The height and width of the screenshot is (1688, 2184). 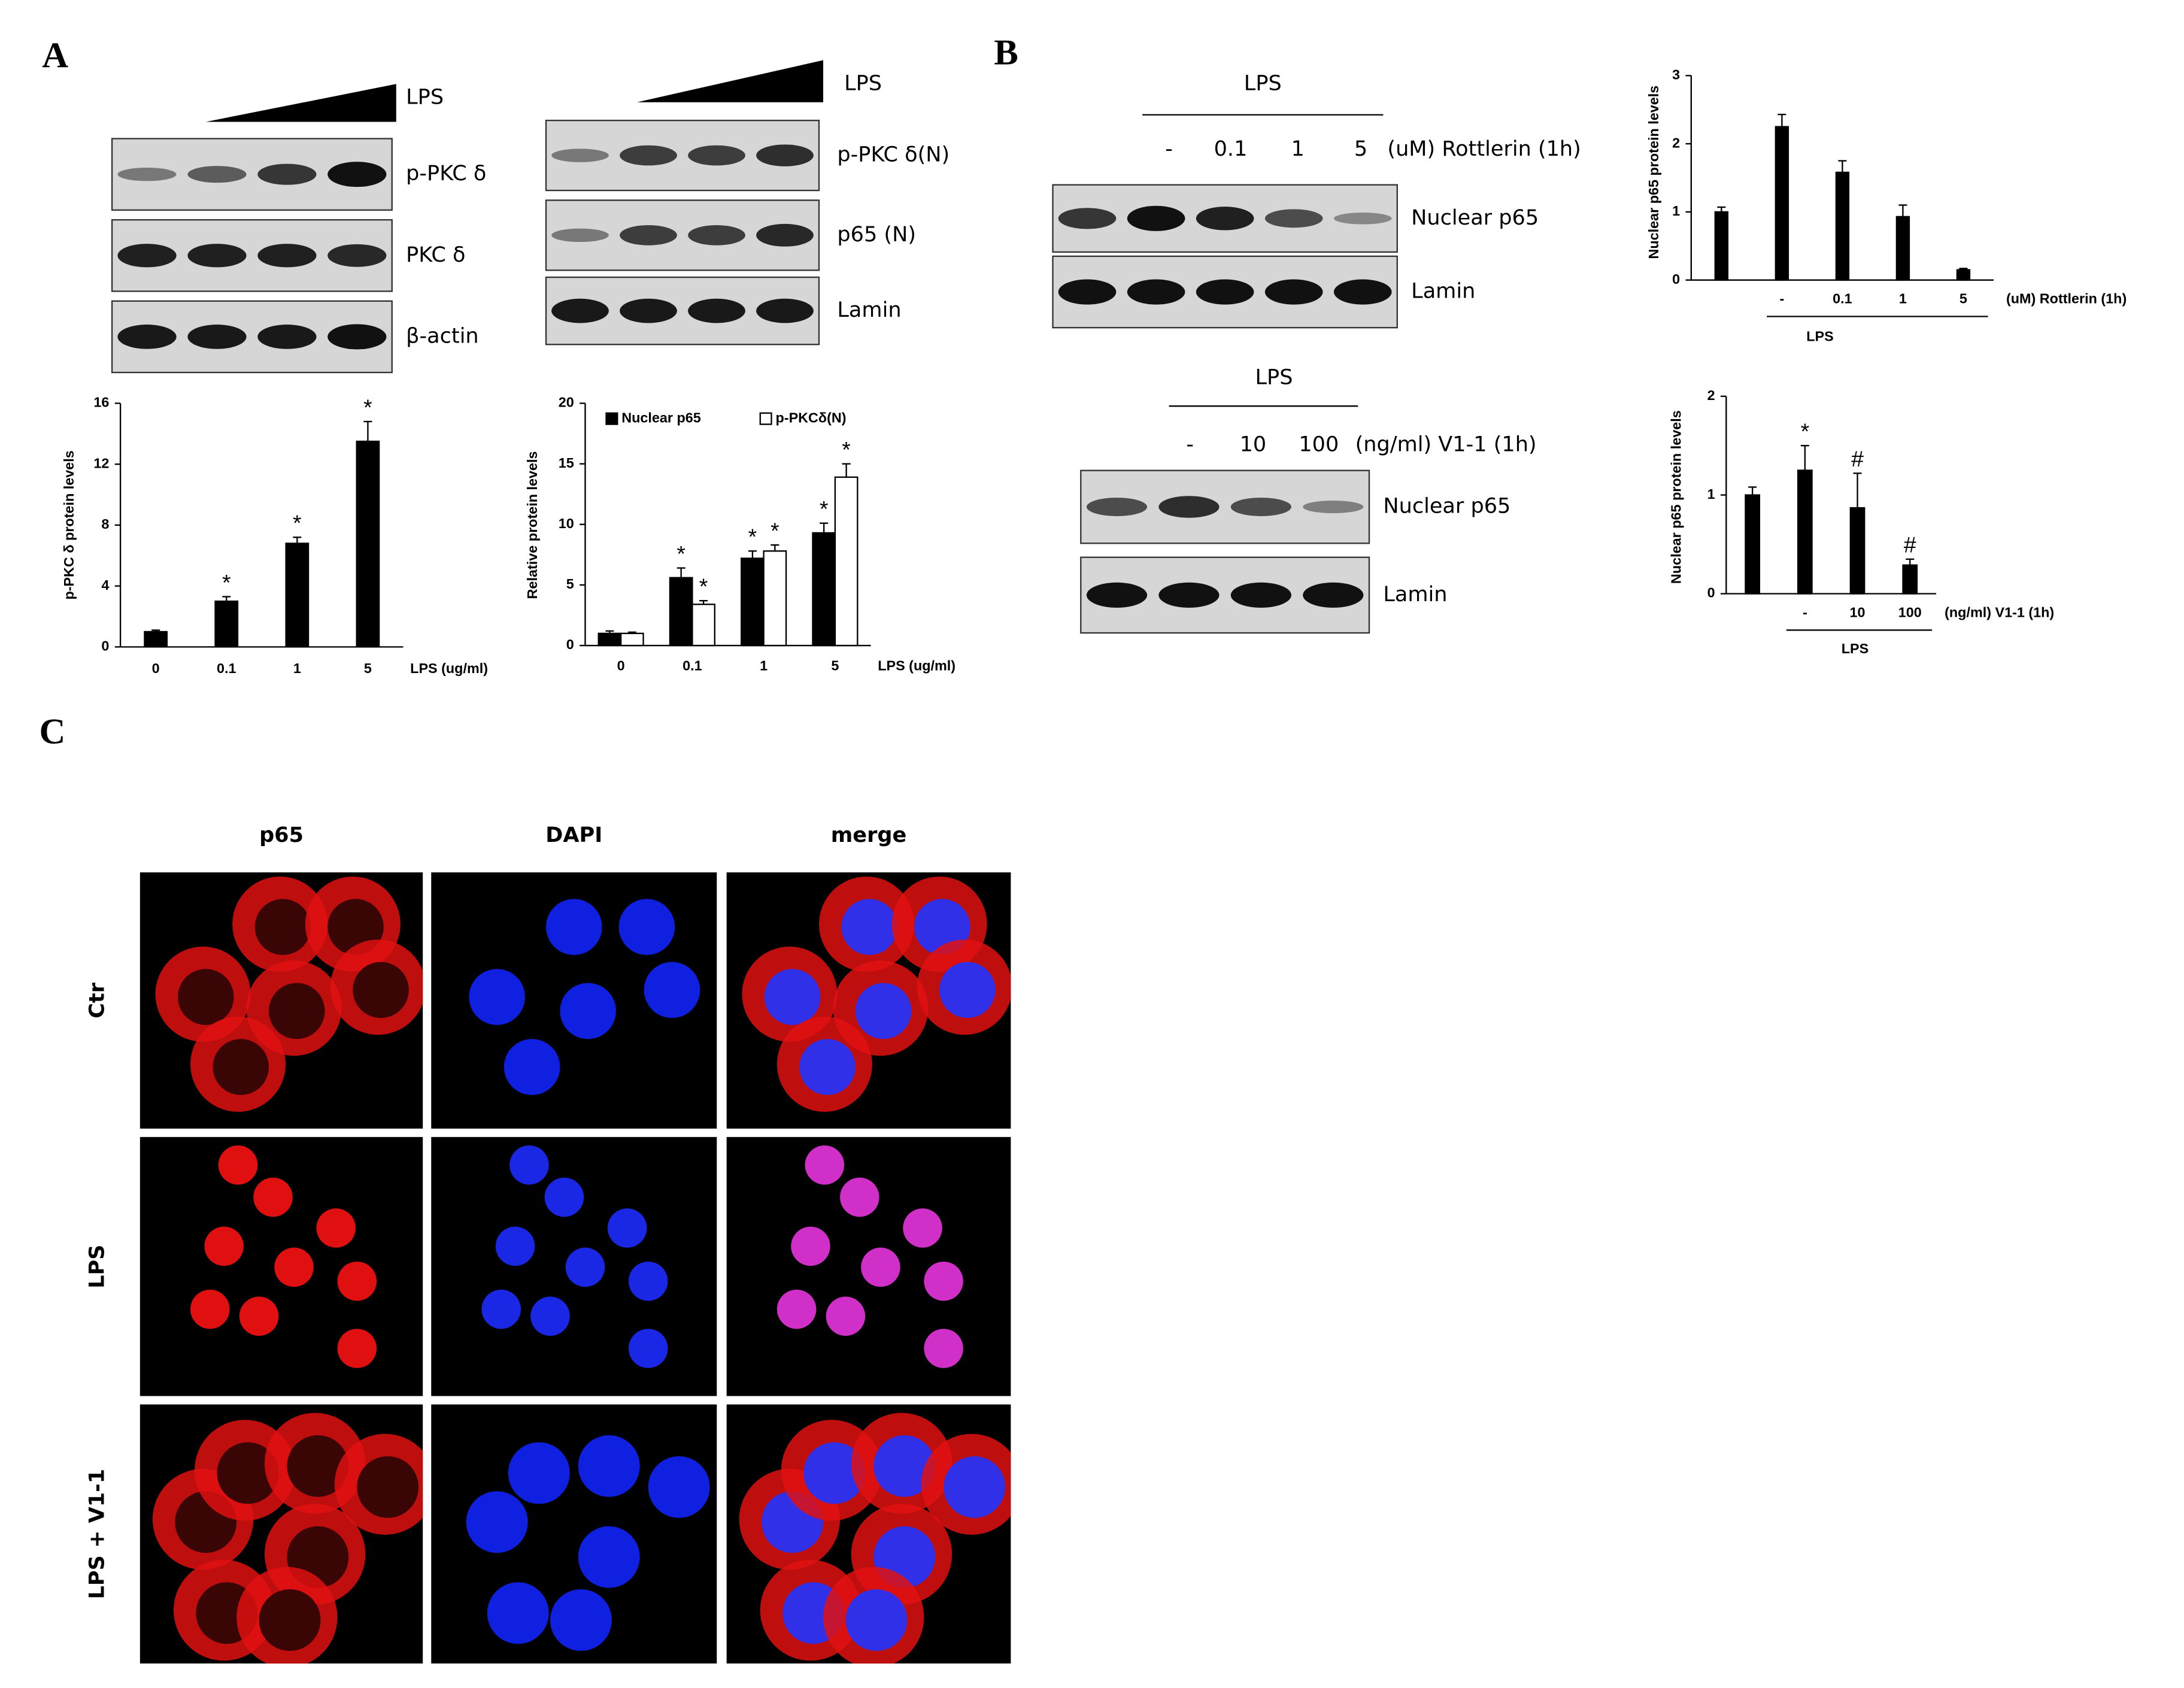 I want to click on column-header: DAPI, so click(x=574, y=835).